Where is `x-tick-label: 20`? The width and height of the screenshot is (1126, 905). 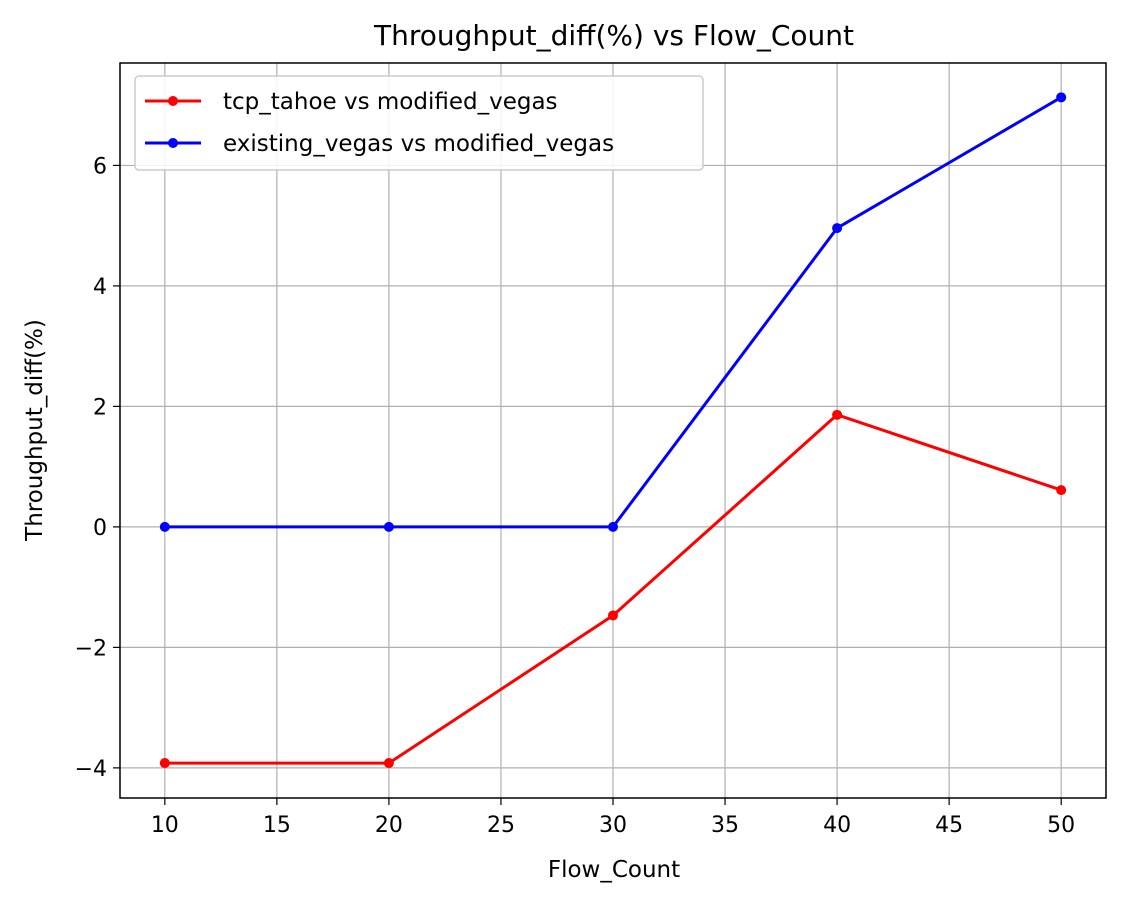 x-tick-label: 20 is located at coordinates (389, 825).